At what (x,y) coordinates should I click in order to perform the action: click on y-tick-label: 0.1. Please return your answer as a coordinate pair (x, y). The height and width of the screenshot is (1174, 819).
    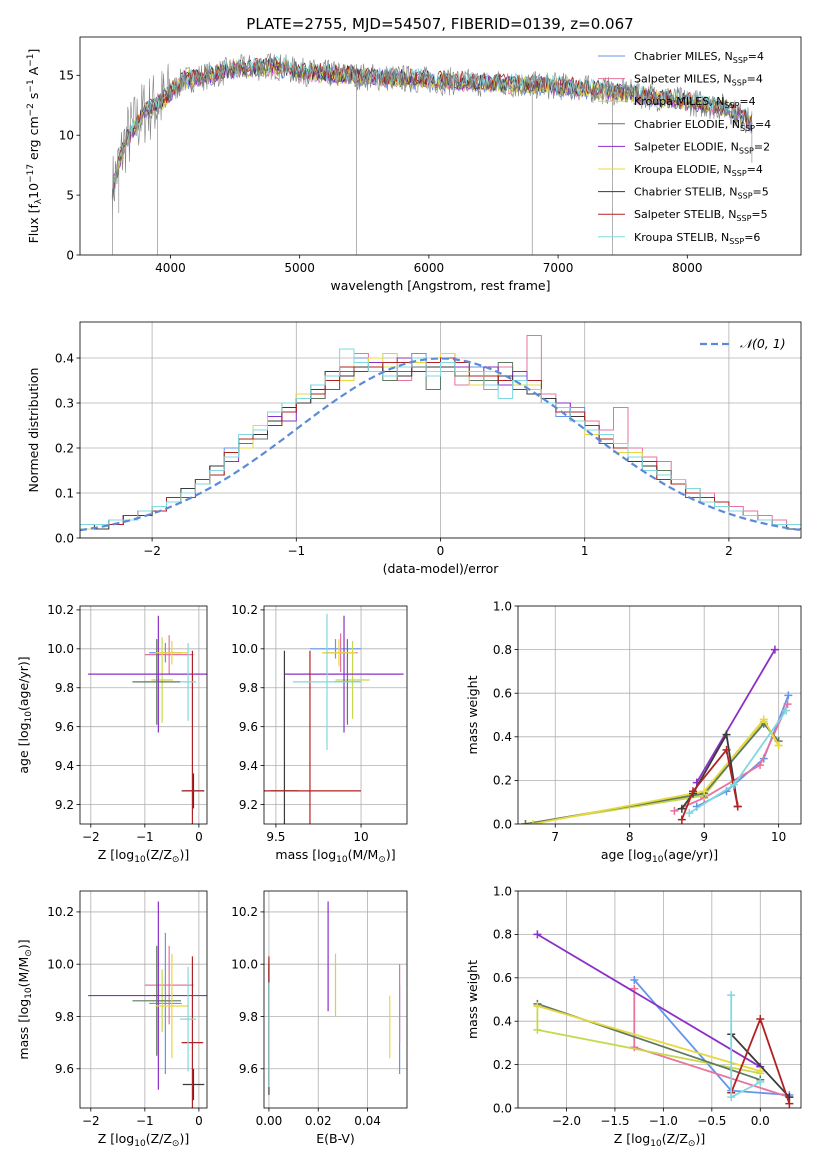
    Looking at the image, I should click on (64, 493).